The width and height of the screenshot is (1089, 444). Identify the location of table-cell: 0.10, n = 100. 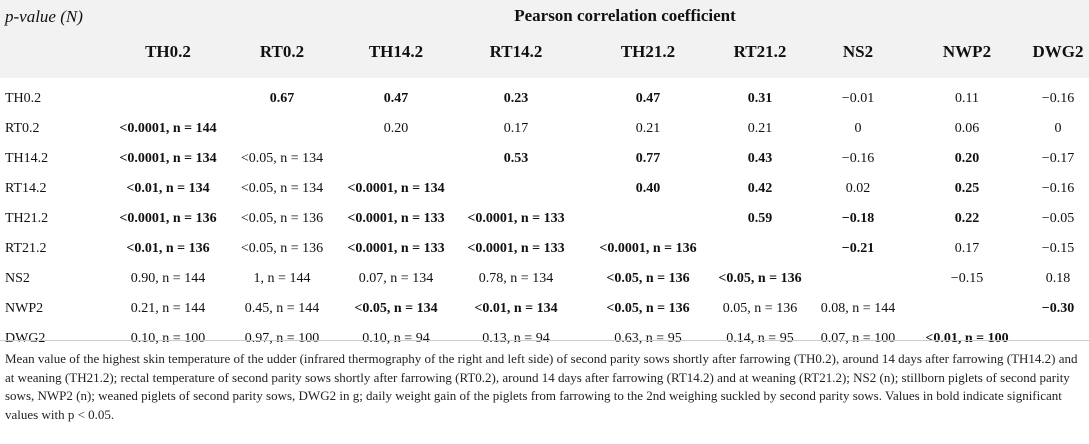
(168, 338).